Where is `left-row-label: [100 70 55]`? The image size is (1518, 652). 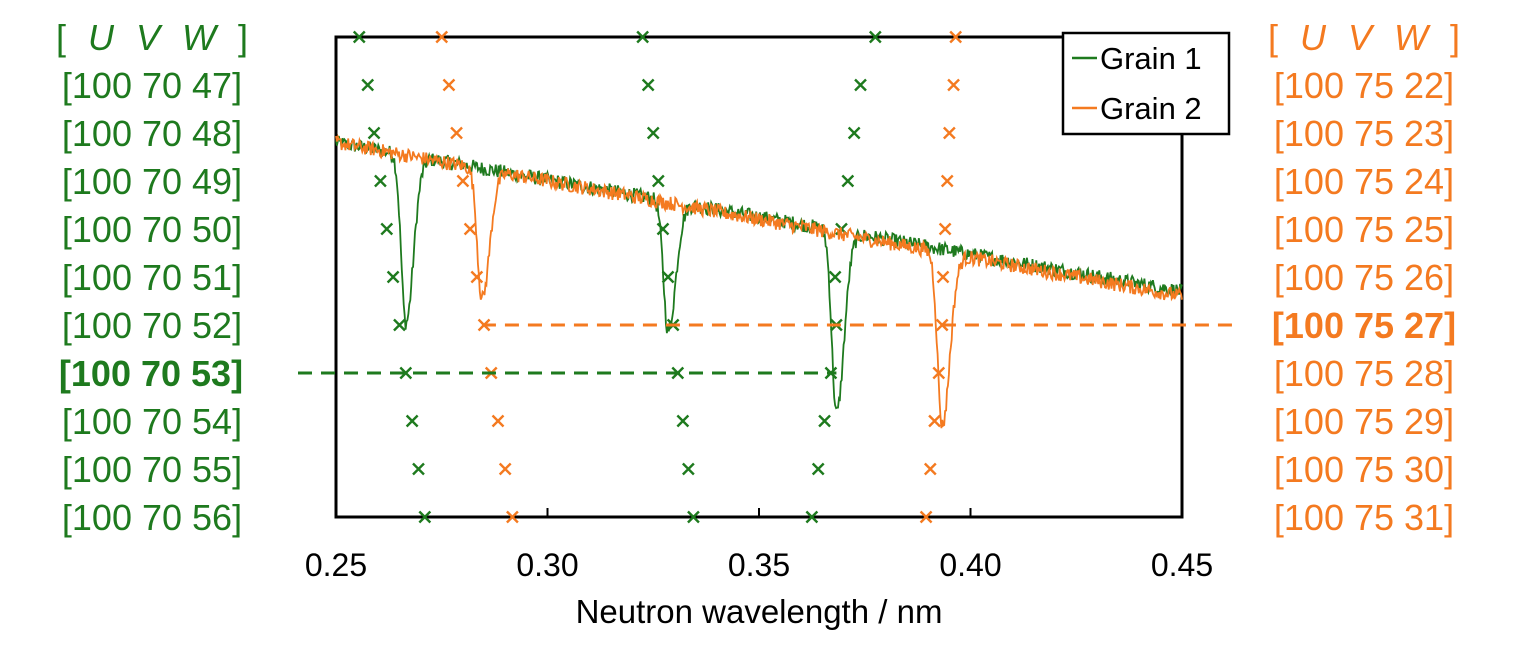
left-row-label: [100 70 55] is located at coordinates (152, 469).